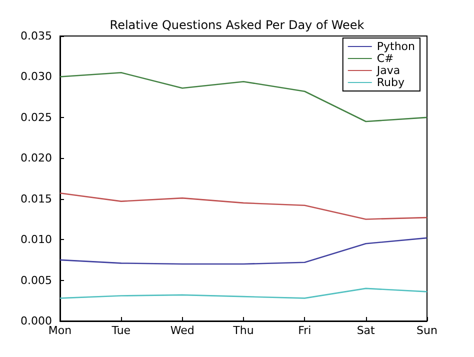  Describe the element at coordinates (36, 77) in the screenshot. I see `y-tick-label: 0.030` at that location.